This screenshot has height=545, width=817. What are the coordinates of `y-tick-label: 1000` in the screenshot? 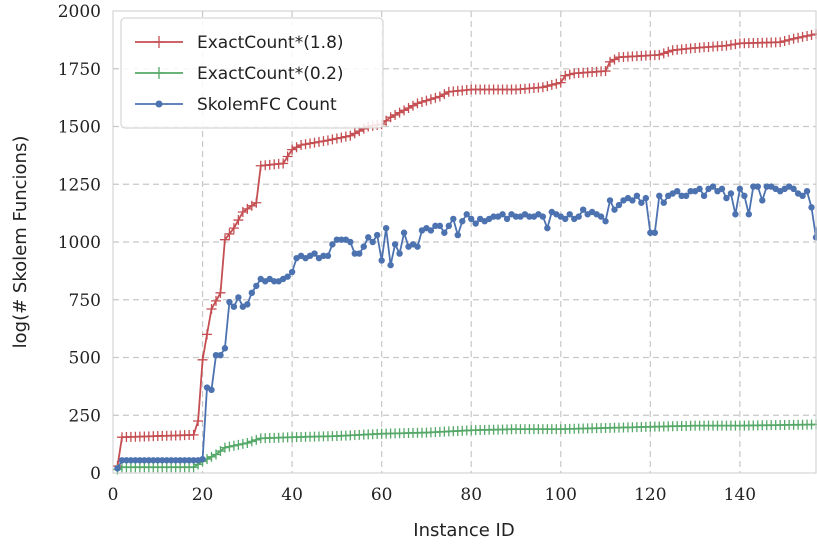 It's located at (79, 243).